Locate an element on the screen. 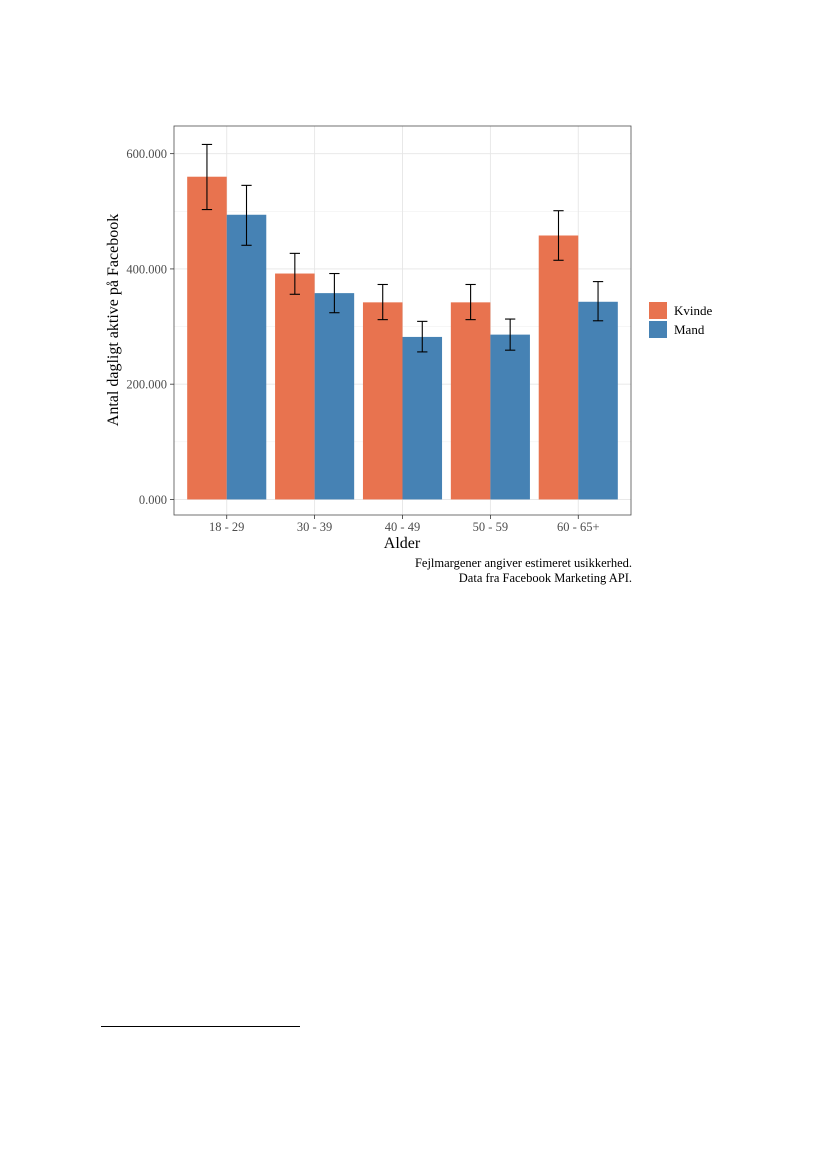  bars is located at coordinates (402, 338).